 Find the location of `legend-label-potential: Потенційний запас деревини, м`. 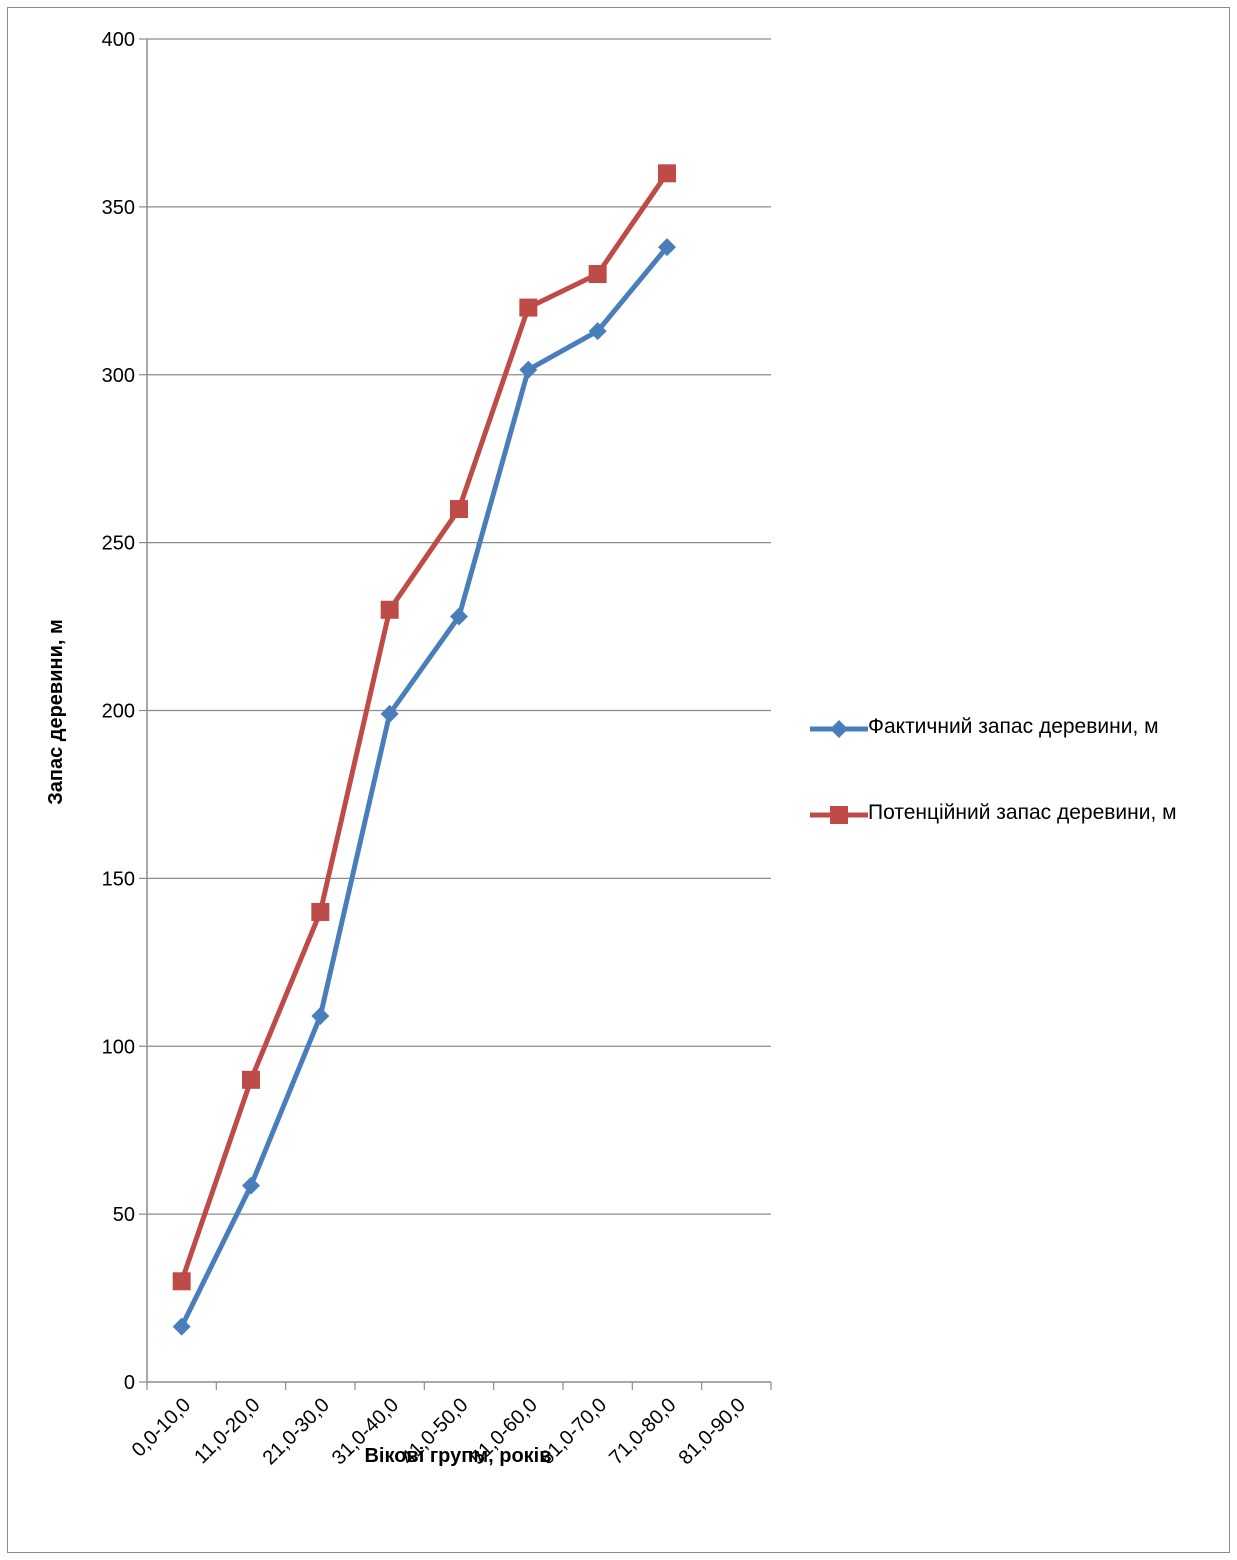

legend-label-potential: Потенційний запас деревини, м is located at coordinates (1022, 812).